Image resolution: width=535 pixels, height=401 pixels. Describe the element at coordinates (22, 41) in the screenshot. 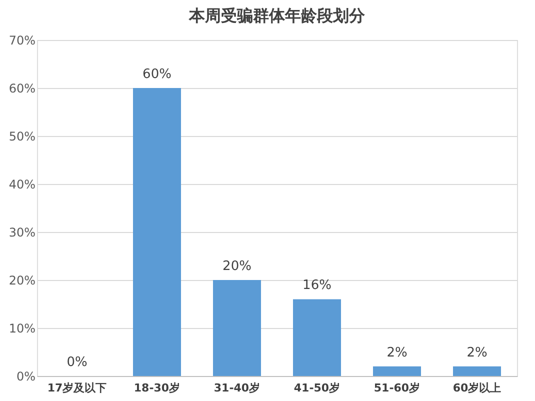

I see `y-tick-label: 70%` at that location.